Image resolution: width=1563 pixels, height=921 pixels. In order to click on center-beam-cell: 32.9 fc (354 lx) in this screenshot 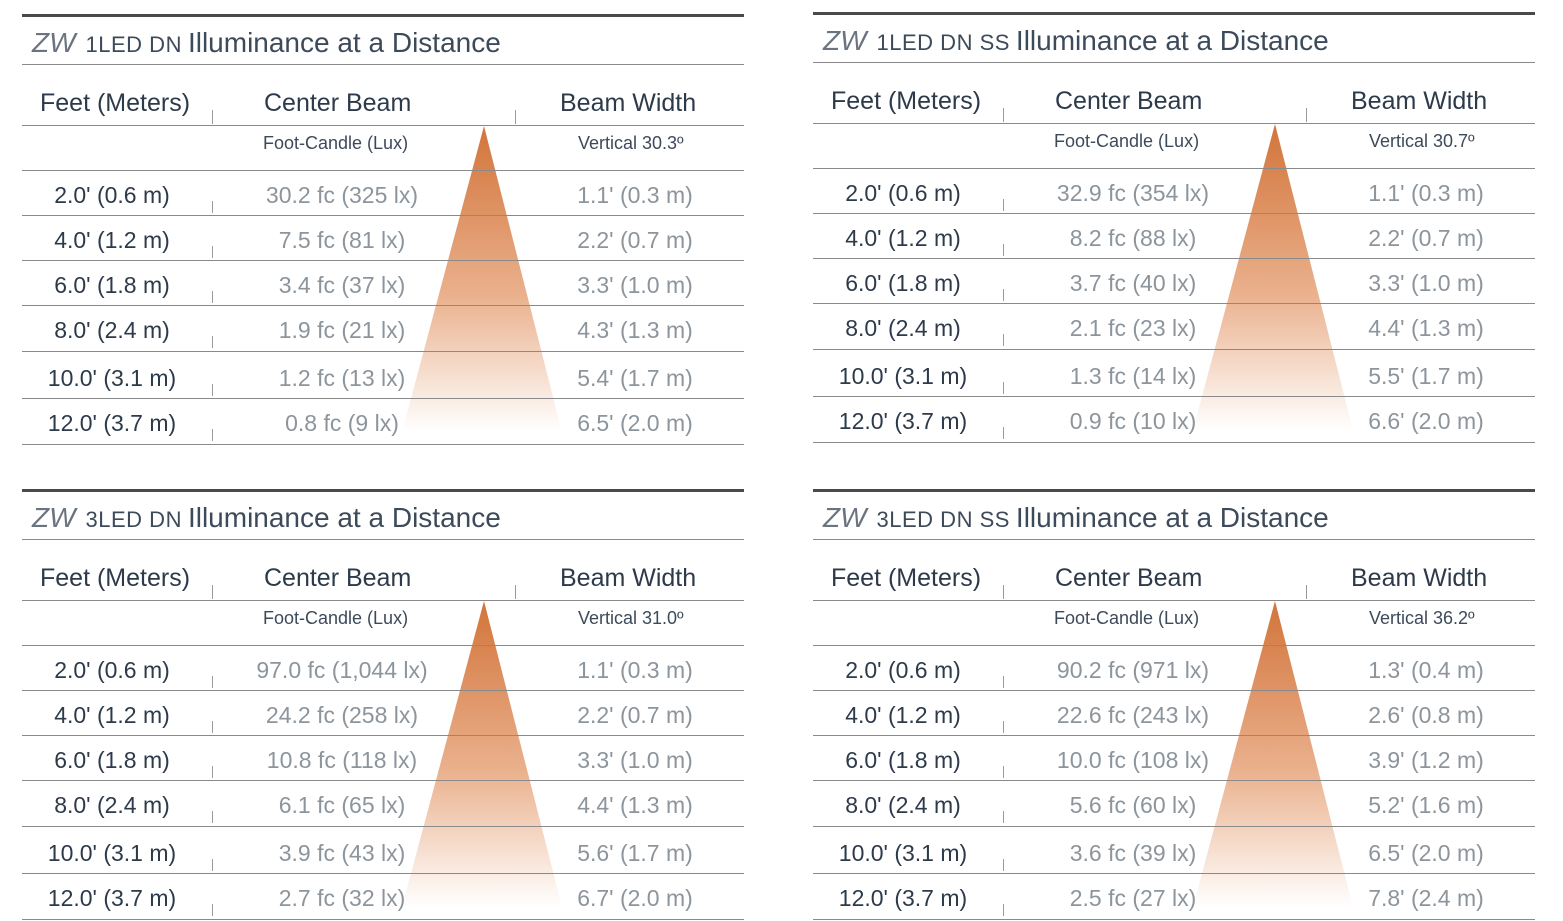, I will do `click(1133, 193)`.